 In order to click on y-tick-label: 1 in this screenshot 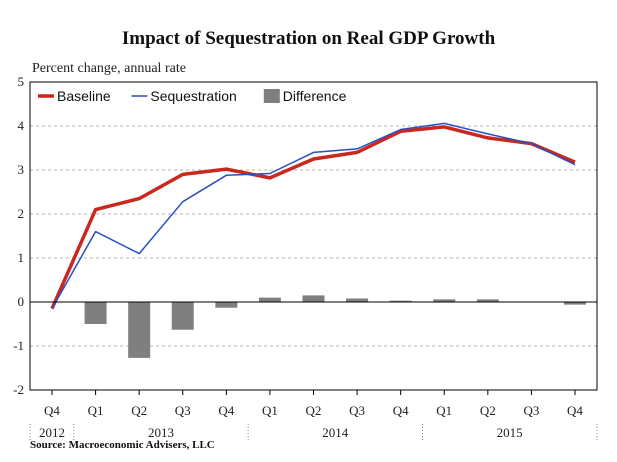, I will do `click(21, 257)`.